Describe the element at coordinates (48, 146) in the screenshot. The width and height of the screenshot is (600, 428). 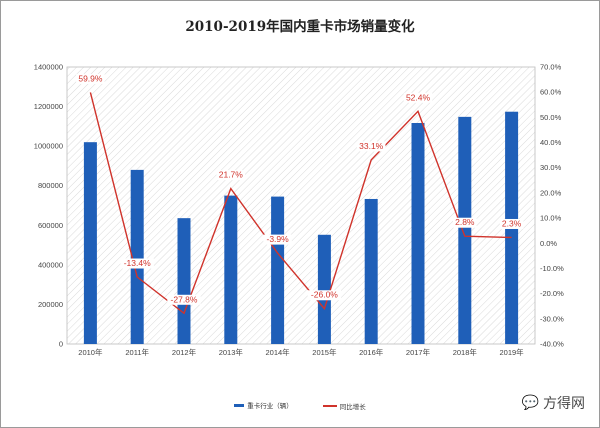
I see `y-left-tick-label: 1000000` at that location.